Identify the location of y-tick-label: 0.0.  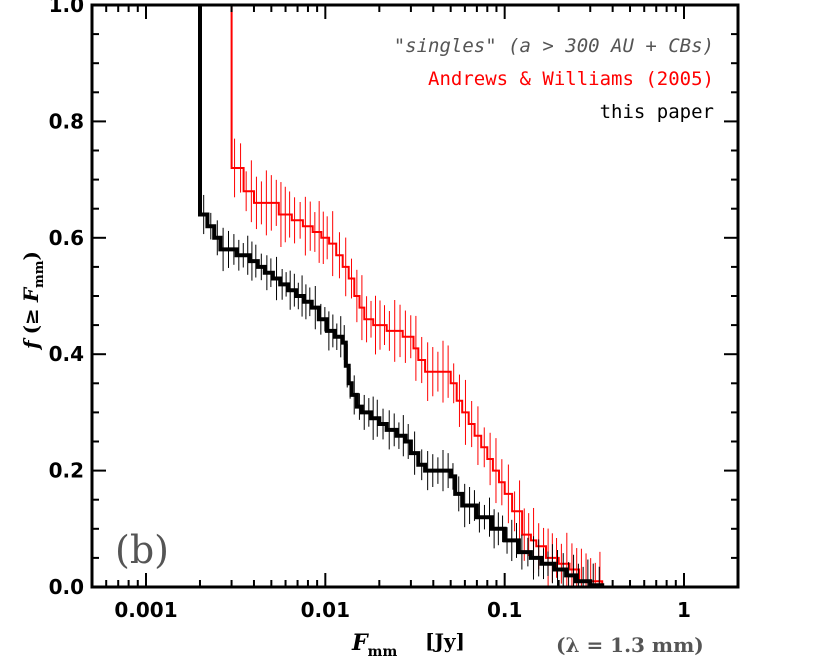
(66, 587).